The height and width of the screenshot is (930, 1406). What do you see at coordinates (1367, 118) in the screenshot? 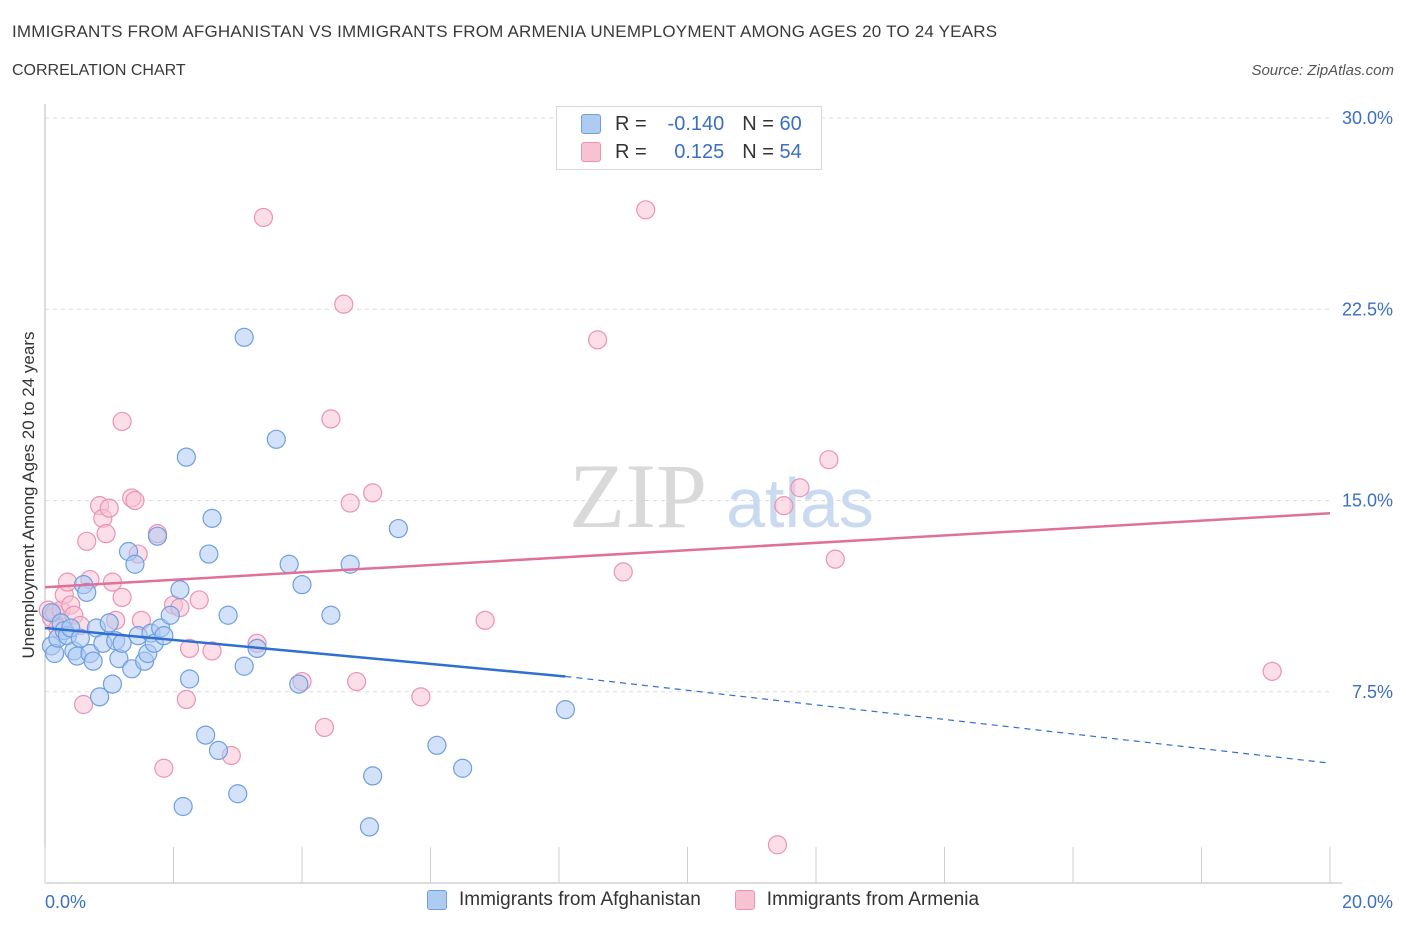
I see `y-tick-label: 30.0%` at bounding box center [1367, 118].